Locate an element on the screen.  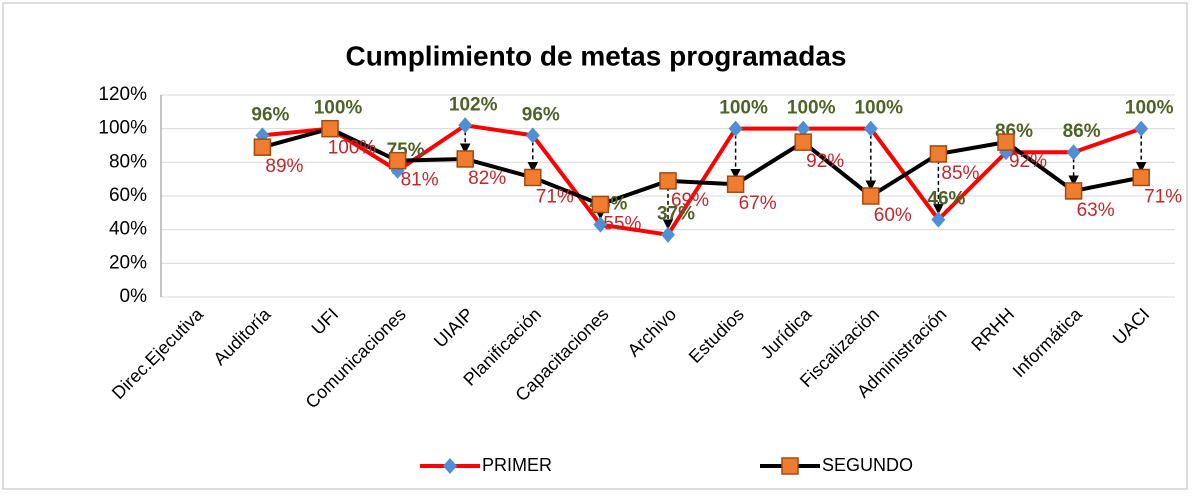
data-label: 55% is located at coordinates (622, 223).